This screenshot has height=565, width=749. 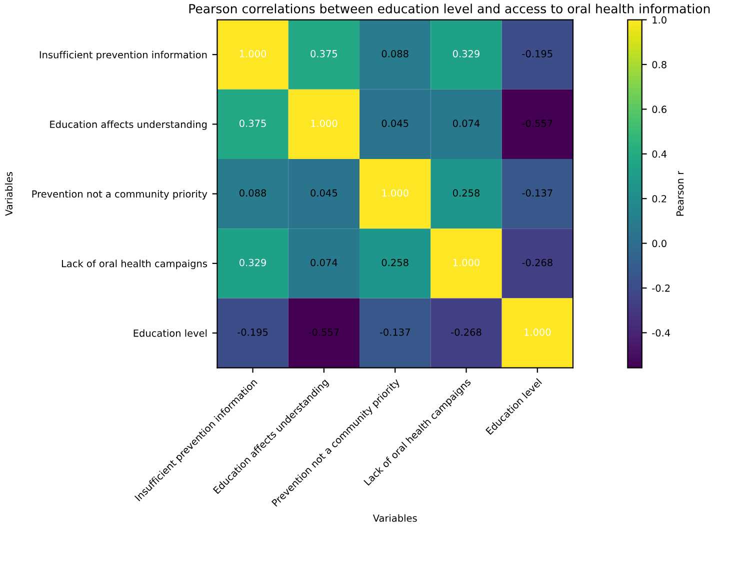 I want to click on chart-title: Pearson correlations between education level and access to oral health information, so click(x=449, y=9).